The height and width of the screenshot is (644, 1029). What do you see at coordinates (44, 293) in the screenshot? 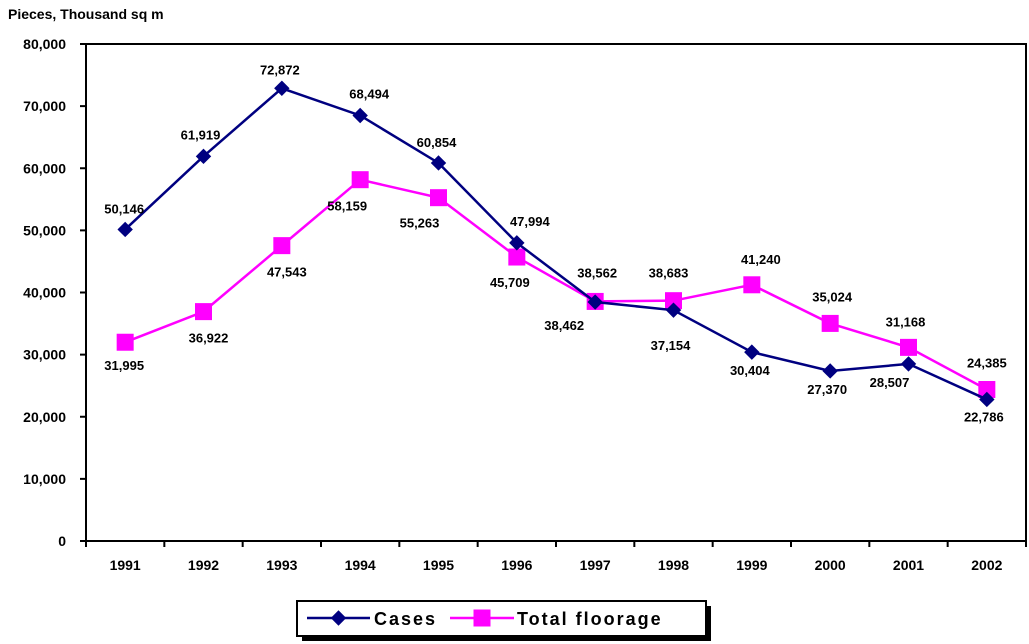
I see `y-tick-label: 40,000` at bounding box center [44, 293].